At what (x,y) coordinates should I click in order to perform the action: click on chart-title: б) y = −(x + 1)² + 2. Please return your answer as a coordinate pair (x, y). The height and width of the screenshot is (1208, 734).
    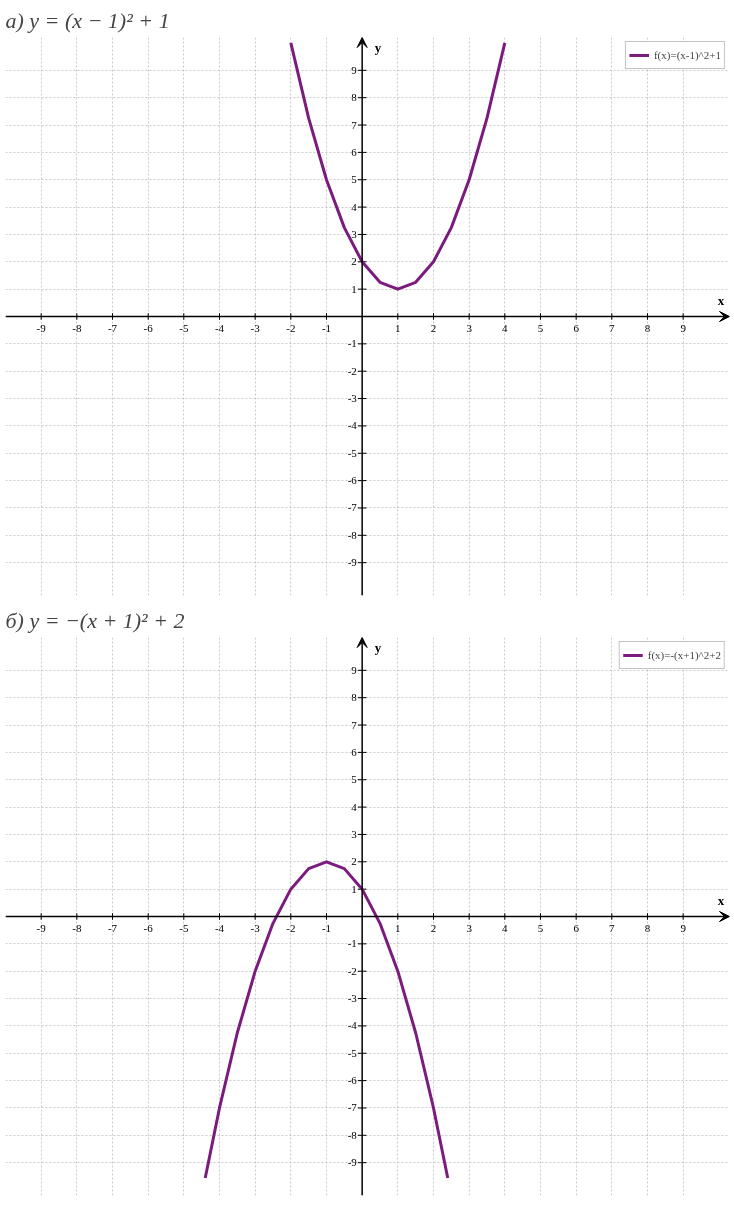
    Looking at the image, I should click on (95, 620).